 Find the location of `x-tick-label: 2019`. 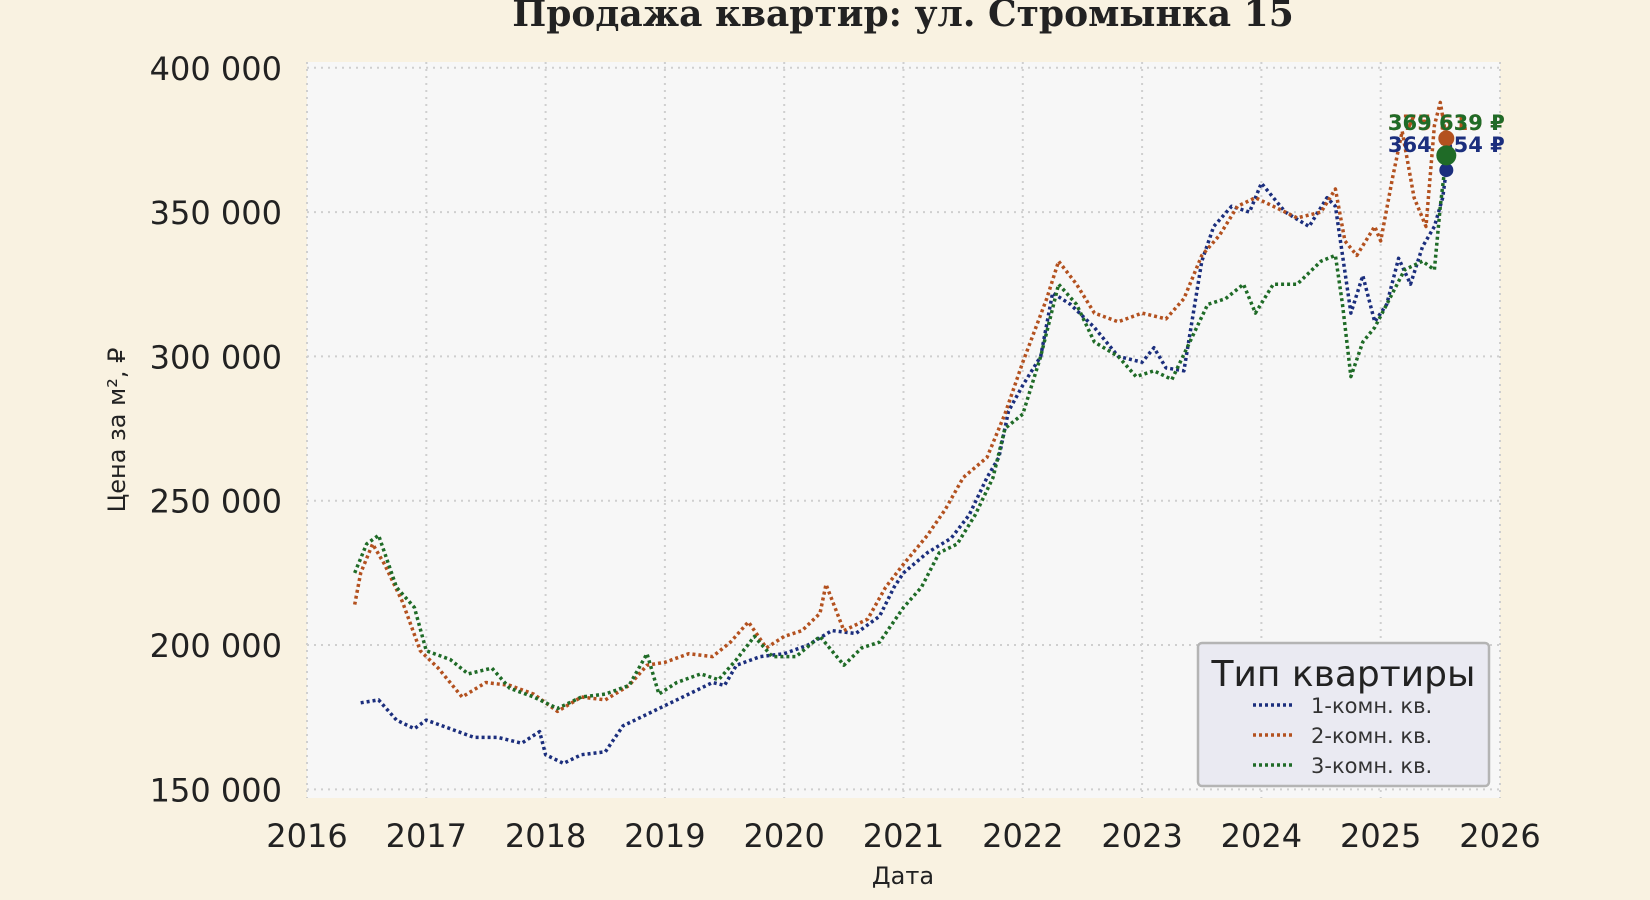

x-tick-label: 2019 is located at coordinates (664, 836).